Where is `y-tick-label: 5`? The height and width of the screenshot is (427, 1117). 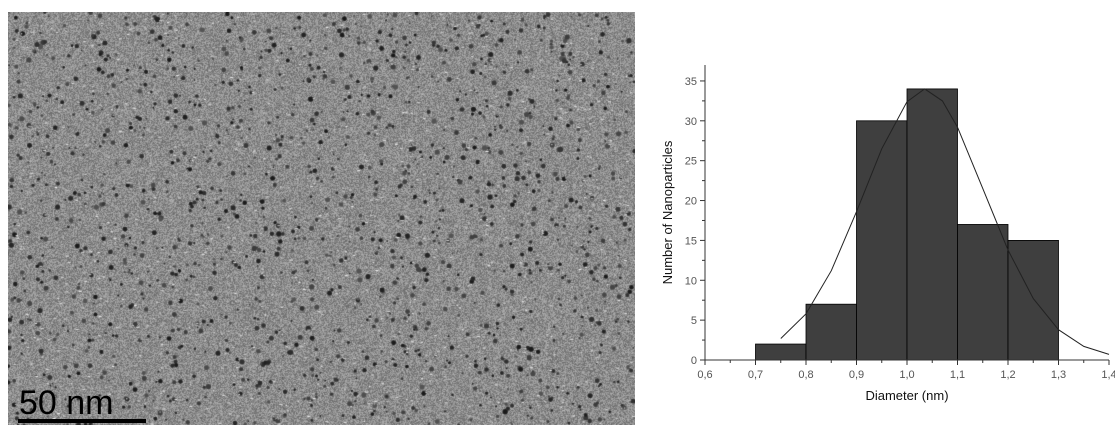 y-tick-label: 5 is located at coordinates (694, 321).